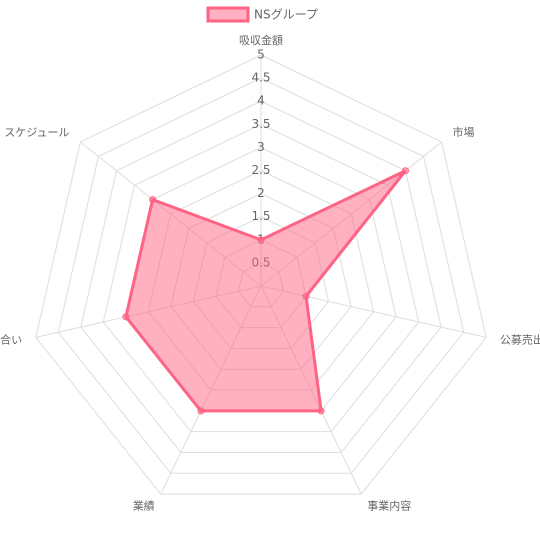 This screenshot has width=540, height=544. Describe the element at coordinates (260, 216) in the screenshot. I see `tick-label: 1.5` at that location.